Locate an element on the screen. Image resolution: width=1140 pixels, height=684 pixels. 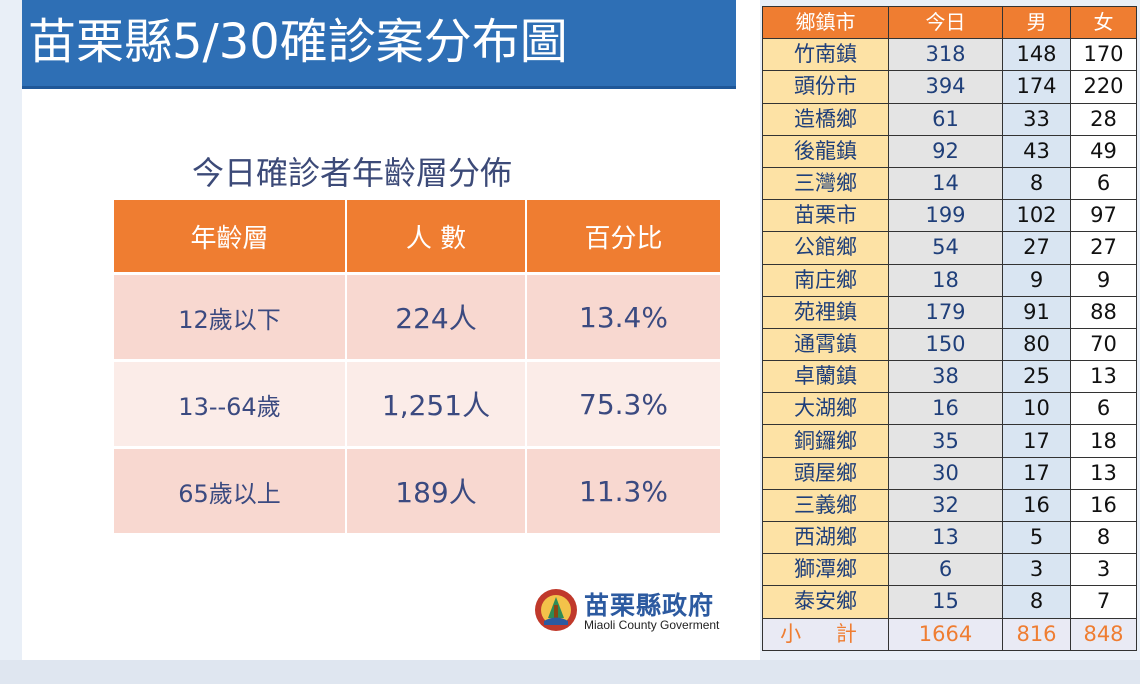
table-row: 獅潭鄉 6 3 3 is located at coordinates (949, 570).